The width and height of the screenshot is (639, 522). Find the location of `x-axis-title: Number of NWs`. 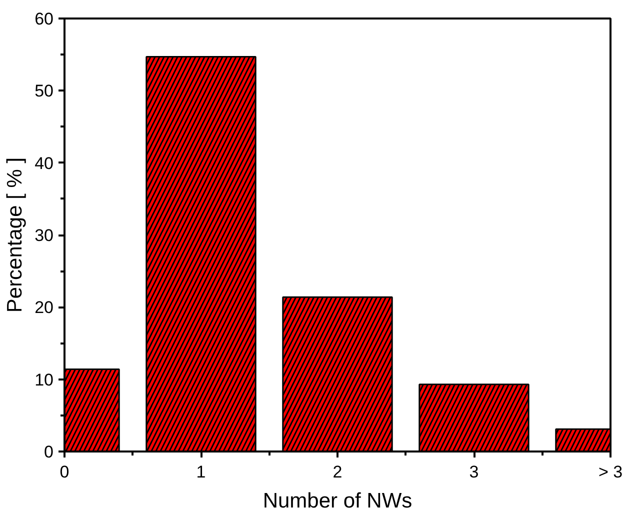

x-axis-title: Number of NWs is located at coordinates (337, 501).